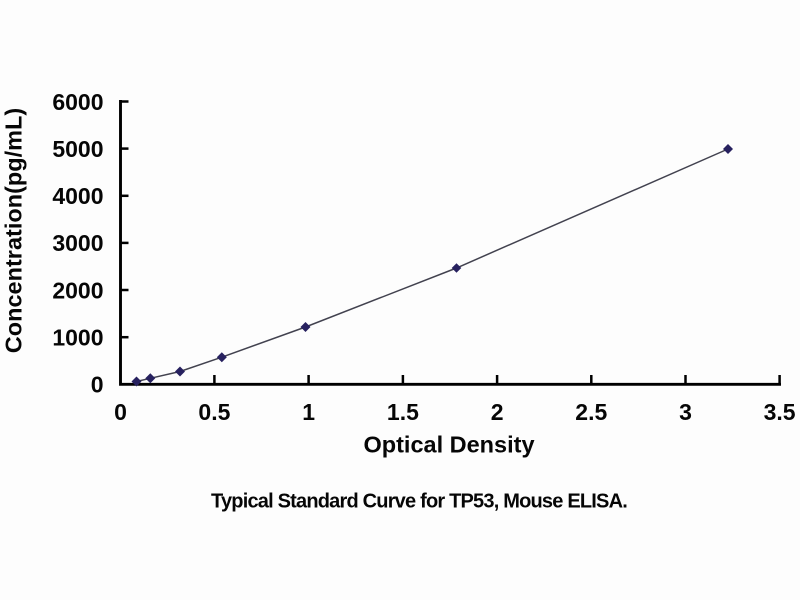  Describe the element at coordinates (497, 412) in the screenshot. I see `svg-text: 2` at that location.